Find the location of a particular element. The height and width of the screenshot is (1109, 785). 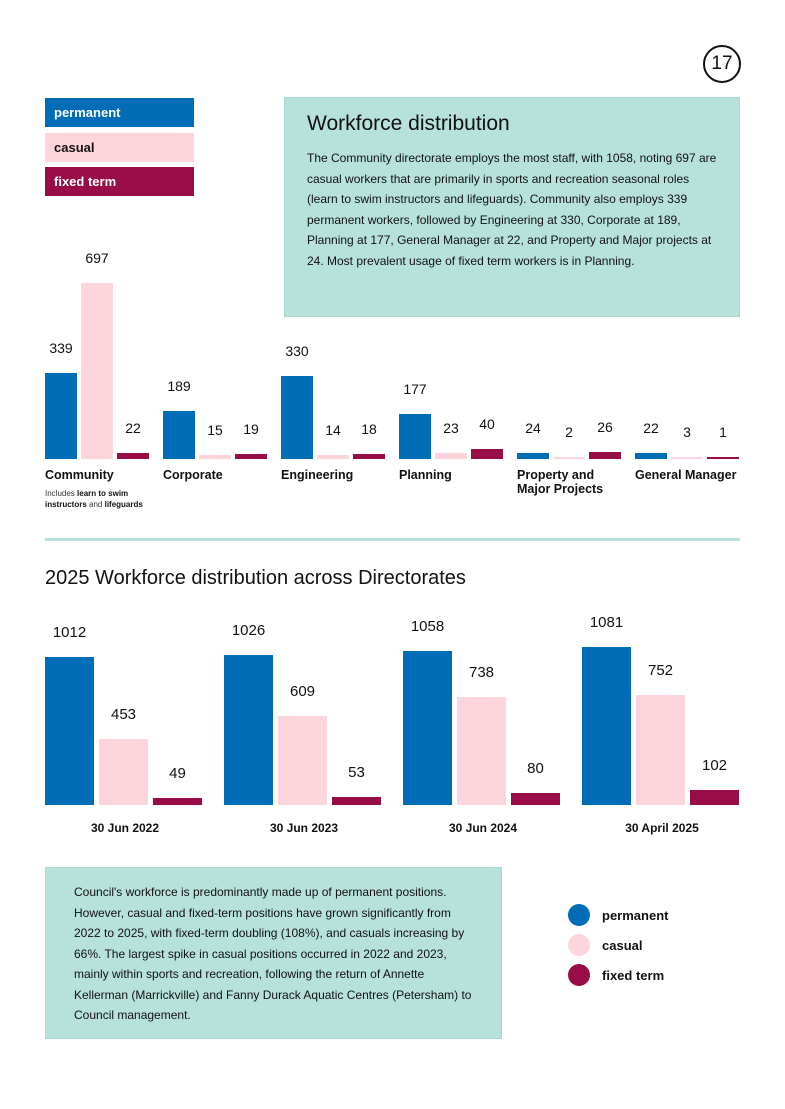

value-label: 453 is located at coordinates (123, 714).